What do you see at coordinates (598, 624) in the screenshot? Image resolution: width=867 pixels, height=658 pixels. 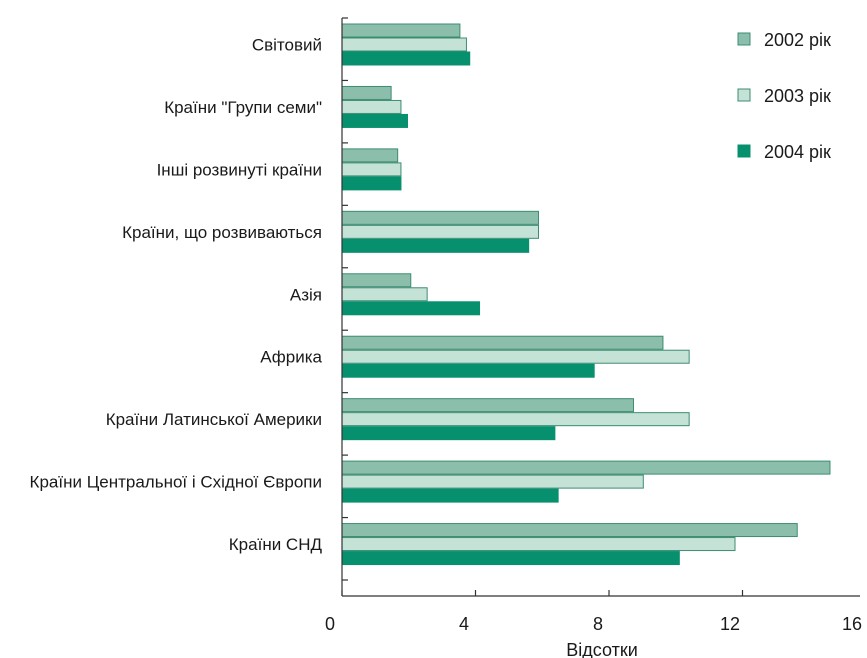 I see `x-tick-label: 8` at bounding box center [598, 624].